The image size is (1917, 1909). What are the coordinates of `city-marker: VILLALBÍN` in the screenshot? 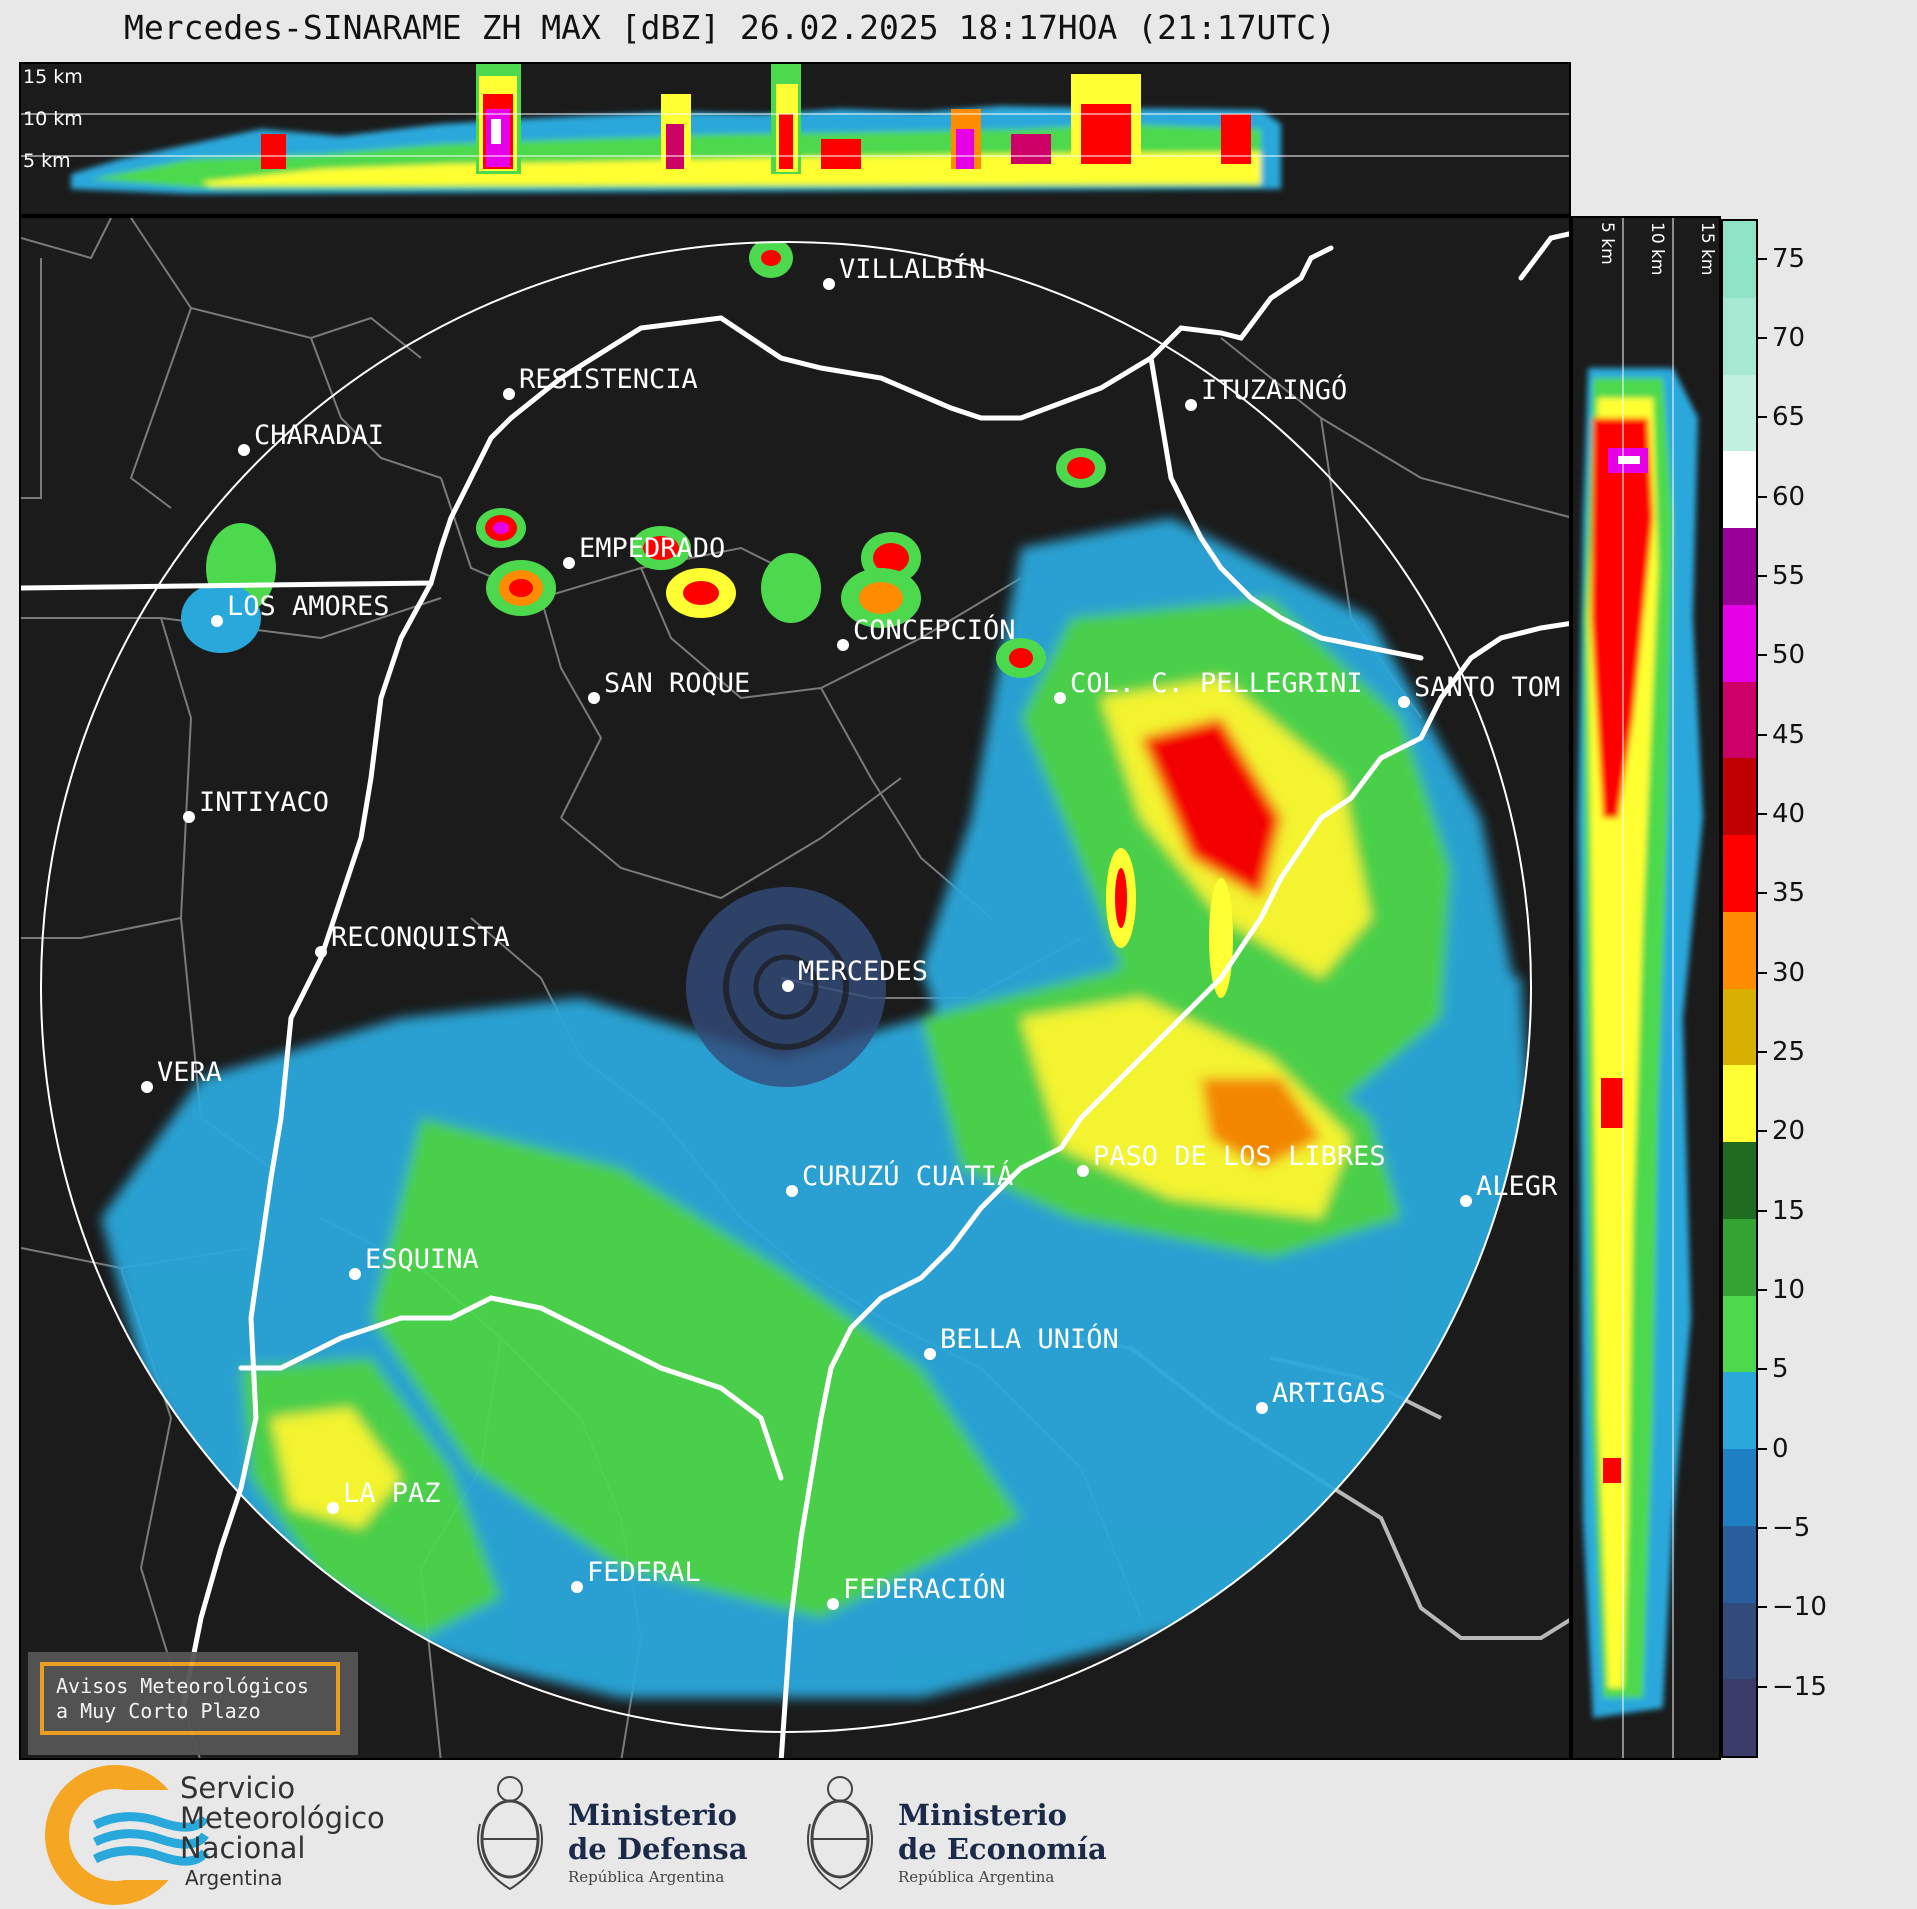 It's located at (904, 271).